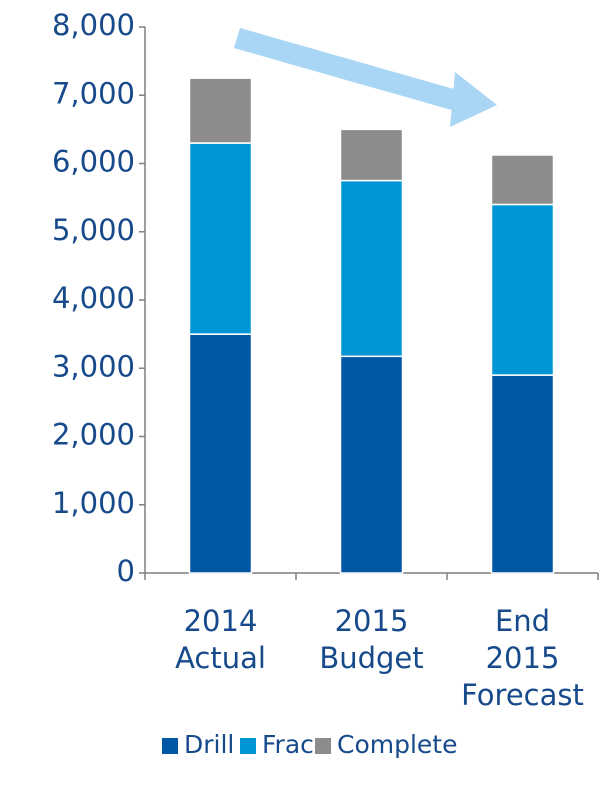 The image size is (600, 786). I want to click on x-tick-label: End 2015 Forecast, so click(522, 658).